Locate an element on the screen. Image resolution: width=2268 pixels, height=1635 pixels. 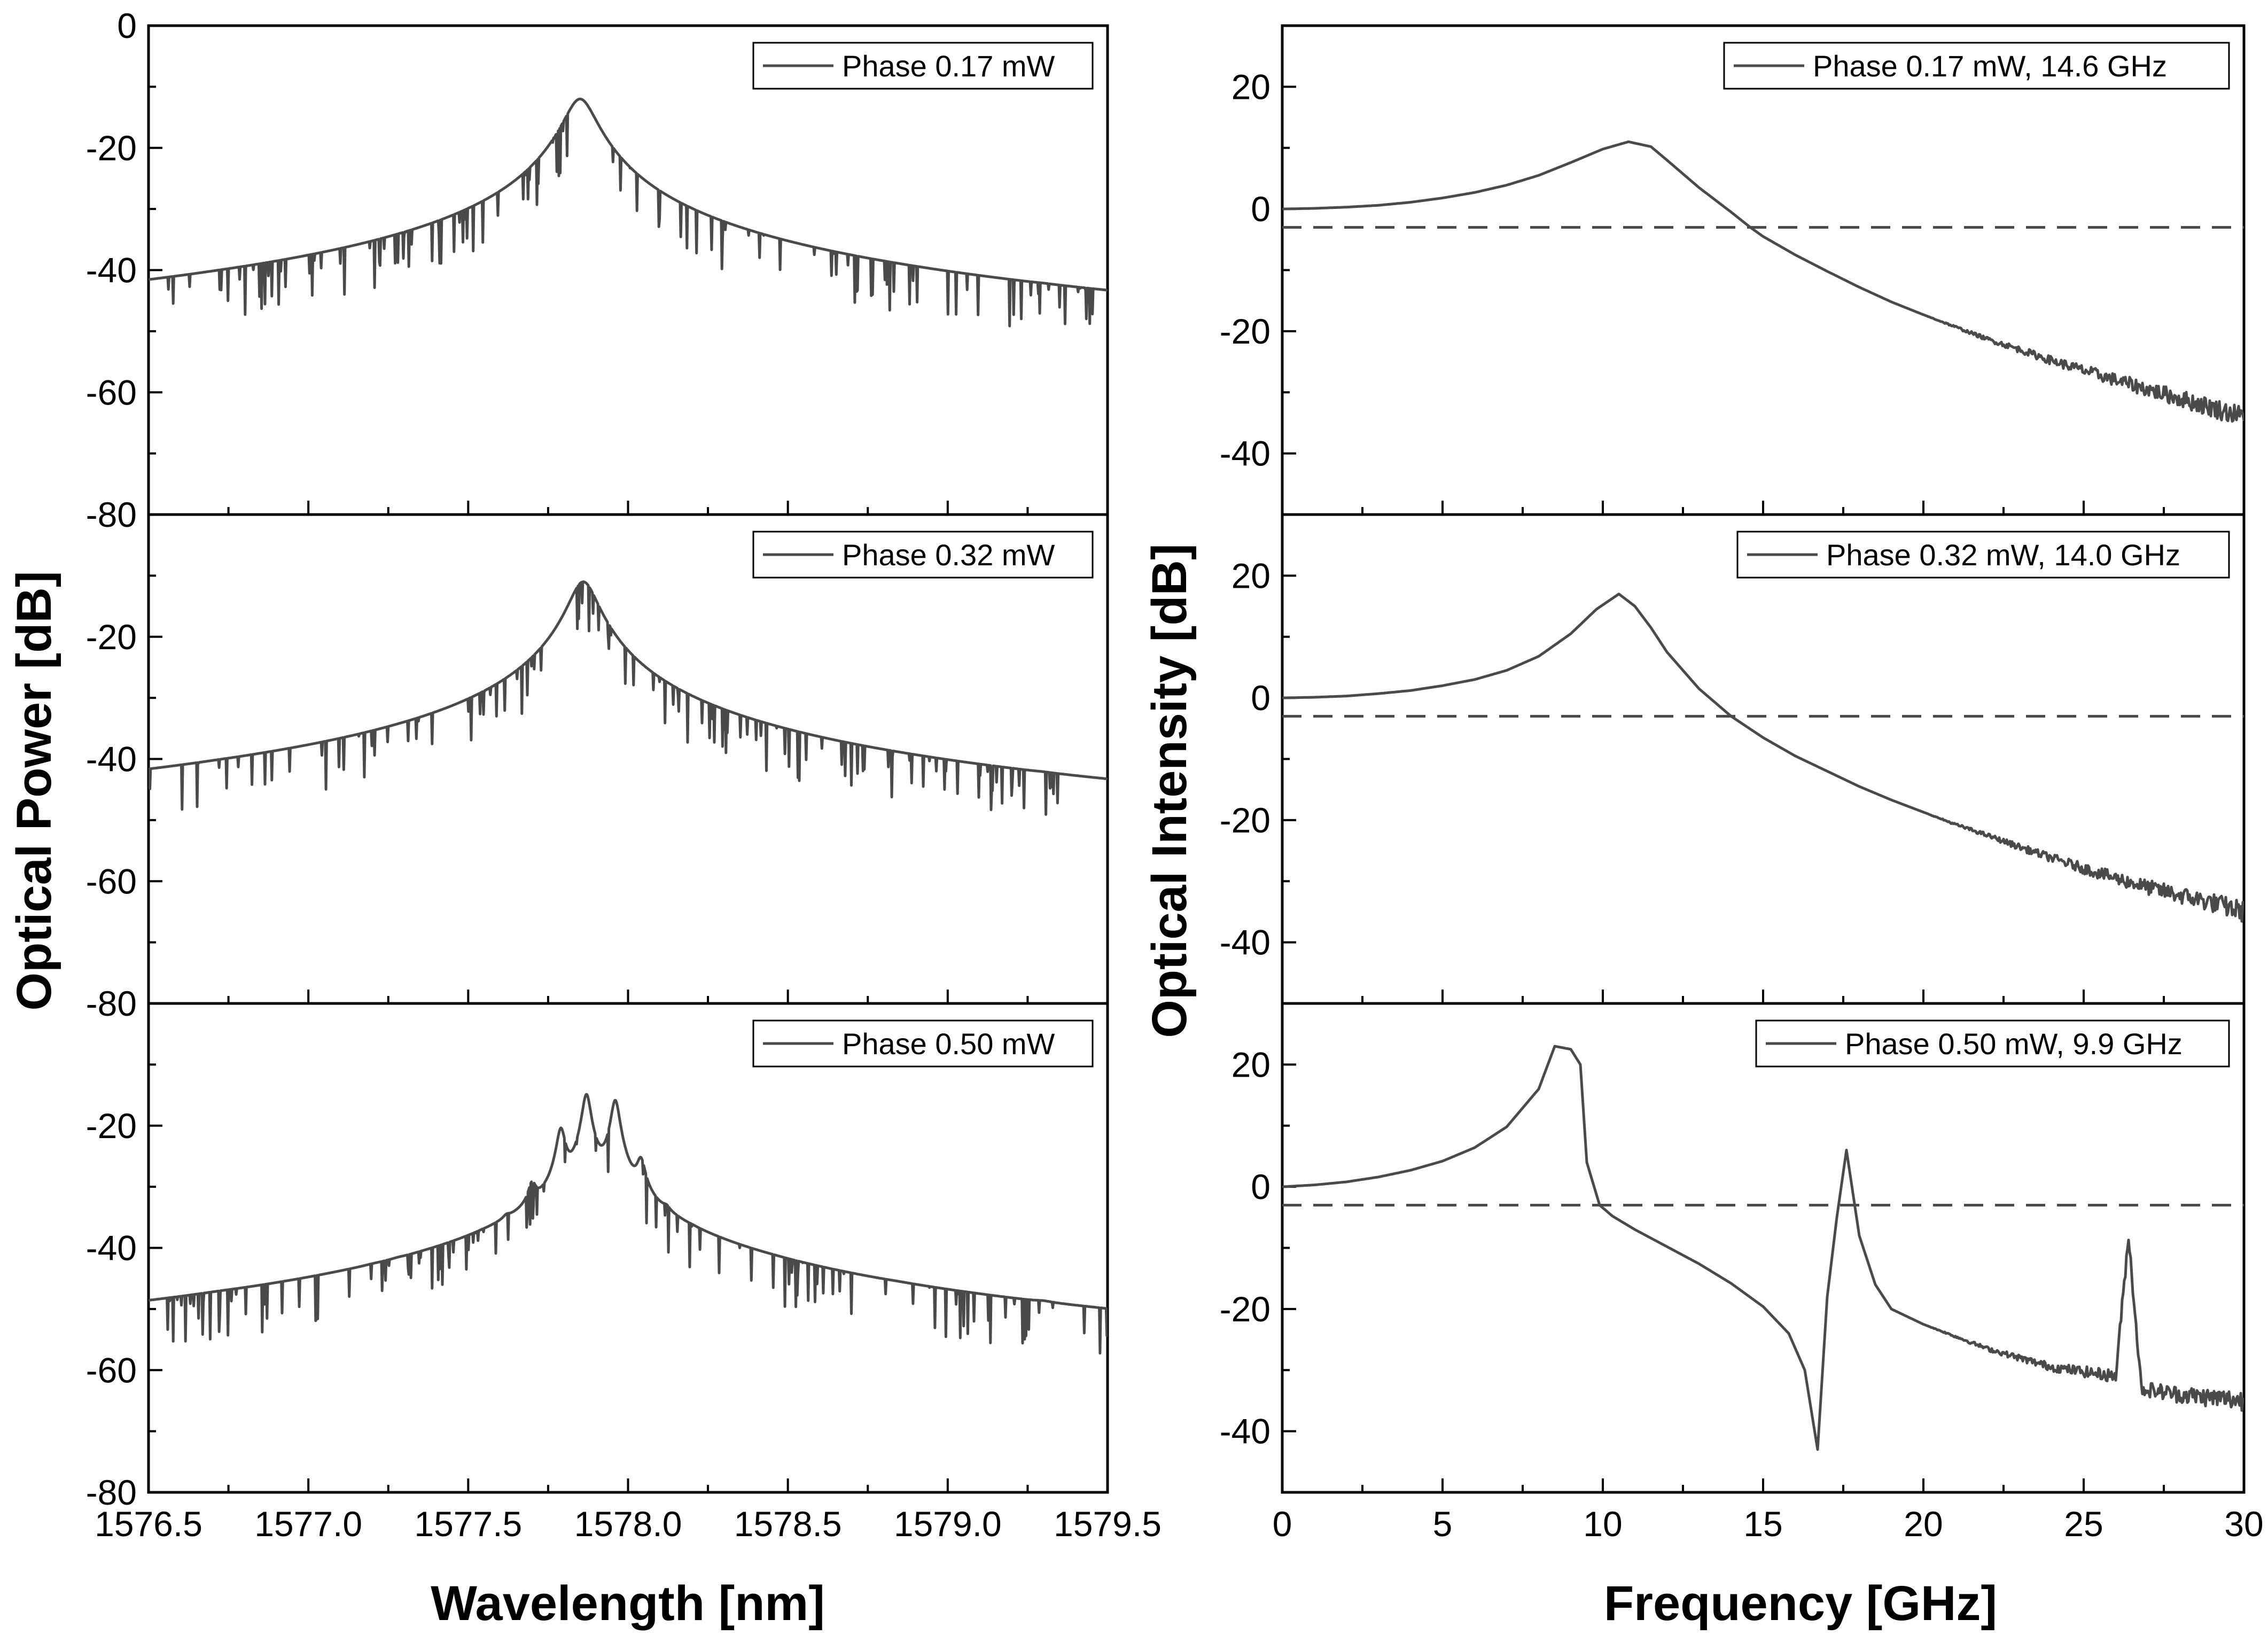
legend: Phase 0.50 mW is located at coordinates (923, 1043).